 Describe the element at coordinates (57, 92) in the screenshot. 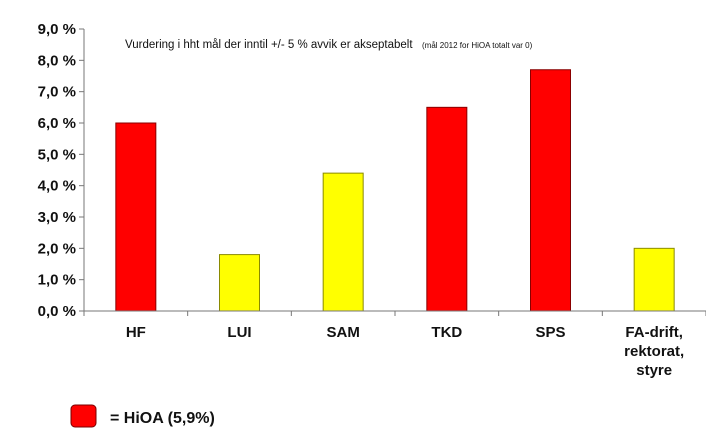

I see `y-tick-label: 7,0 %` at that location.